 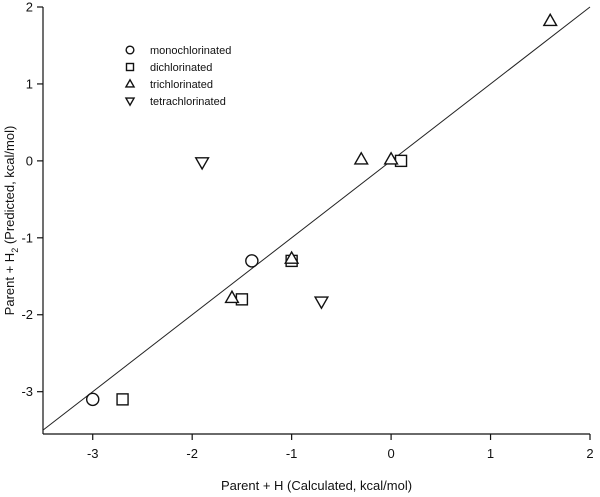 I want to click on y-axis-title-subscript: 2, so click(x=15, y=250).